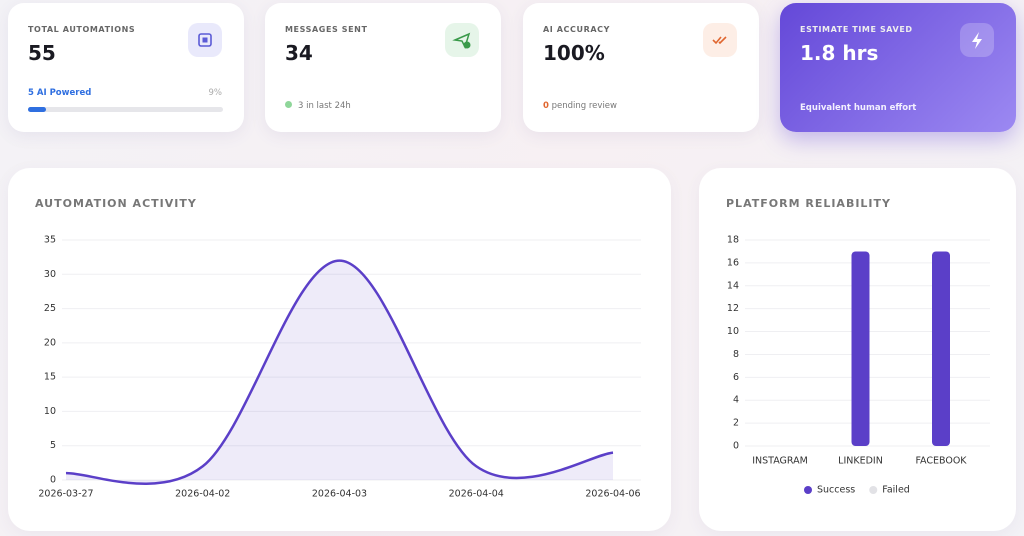 This screenshot has height=536, width=1024. What do you see at coordinates (60, 93) in the screenshot?
I see `card-note: 5 AI Powered` at bounding box center [60, 93].